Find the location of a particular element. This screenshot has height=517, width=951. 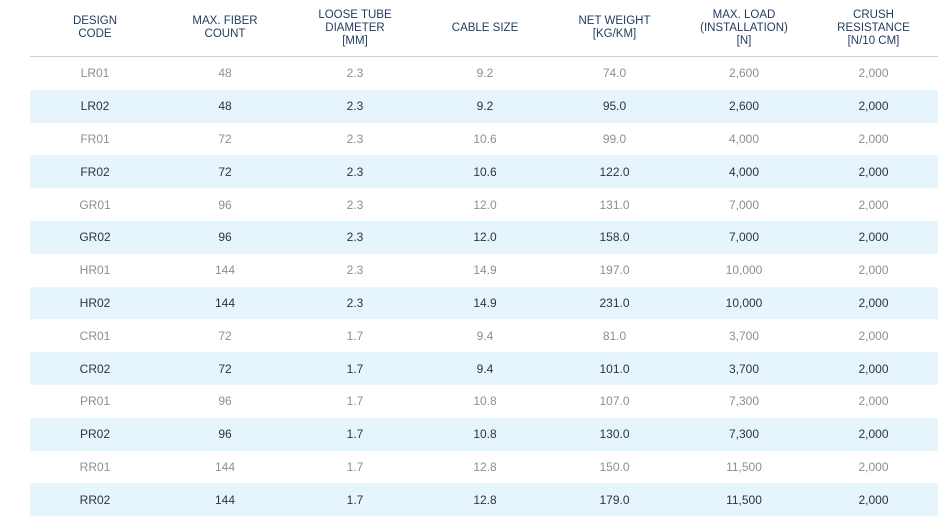

header-cable-size: CABLE SIZE is located at coordinates (485, 28).